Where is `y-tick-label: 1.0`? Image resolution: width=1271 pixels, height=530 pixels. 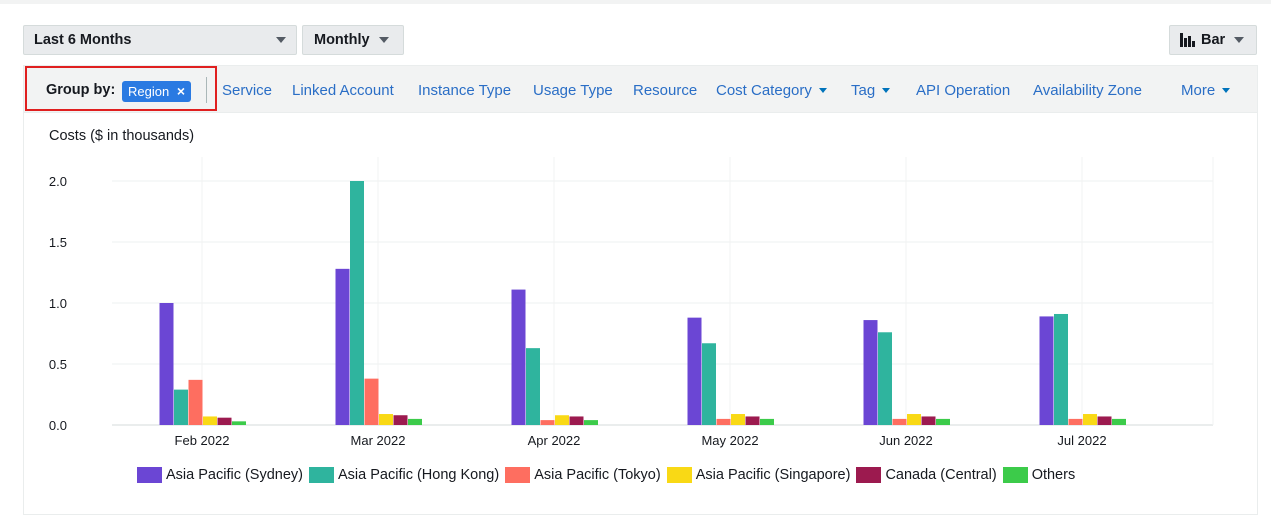
y-tick-label: 1.0 is located at coordinates (58, 303).